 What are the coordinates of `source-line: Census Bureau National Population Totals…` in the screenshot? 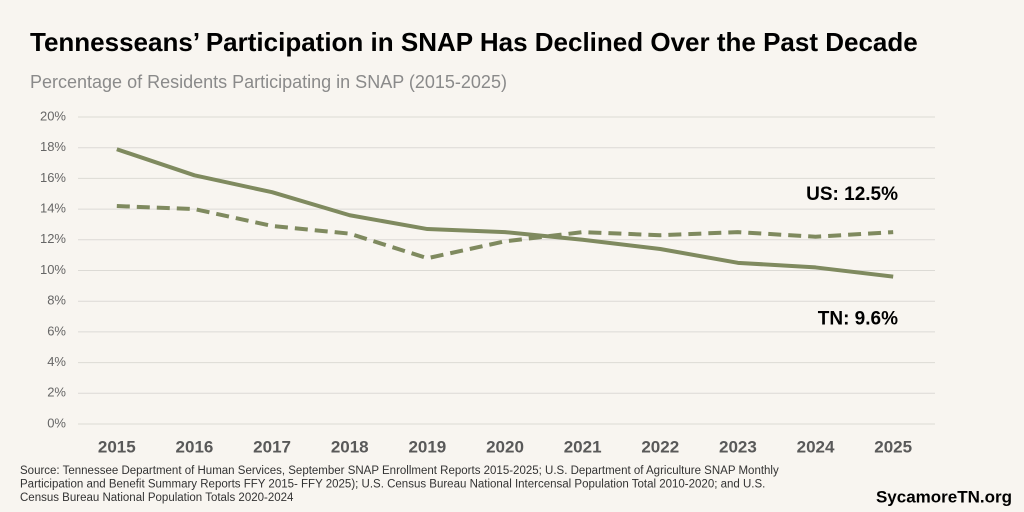 It's located at (157, 498).